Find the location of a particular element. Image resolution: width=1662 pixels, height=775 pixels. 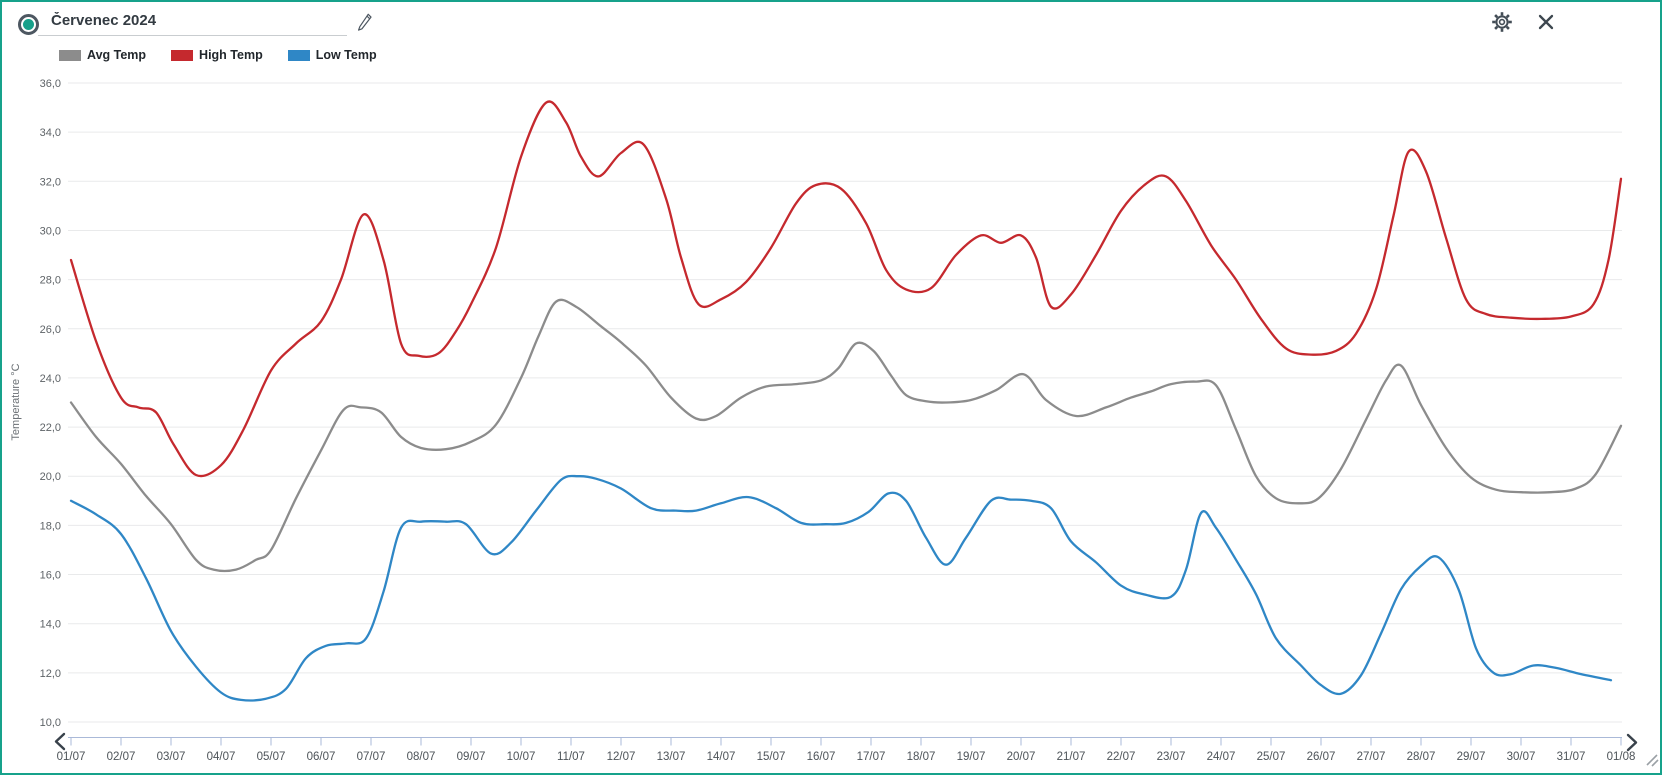

x-tick-label: 11/07 is located at coordinates (571, 757).